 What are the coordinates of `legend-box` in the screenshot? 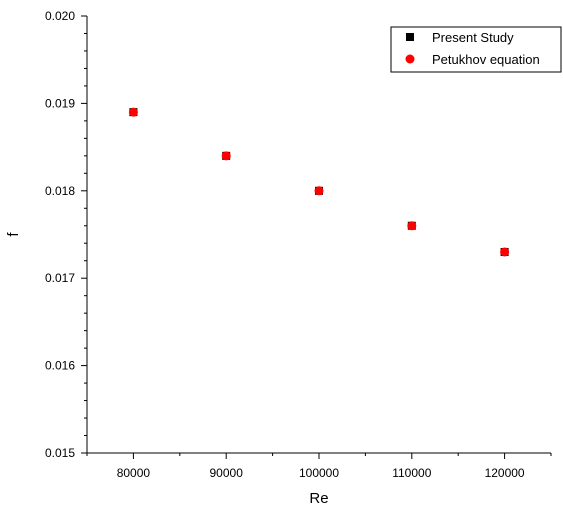 It's located at (476, 49).